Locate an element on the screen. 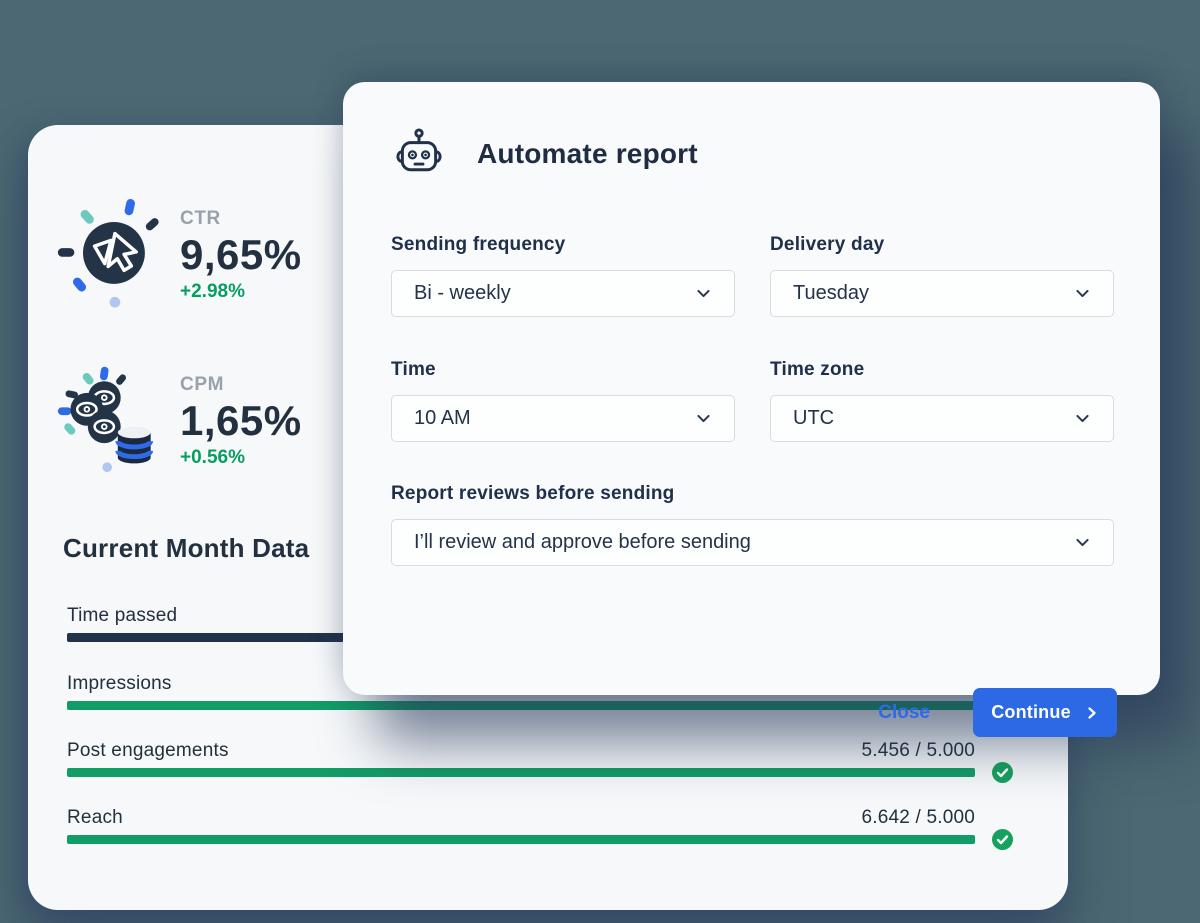  metric-cpm: CPM 1,65% +0.56% is located at coordinates (178, 417).